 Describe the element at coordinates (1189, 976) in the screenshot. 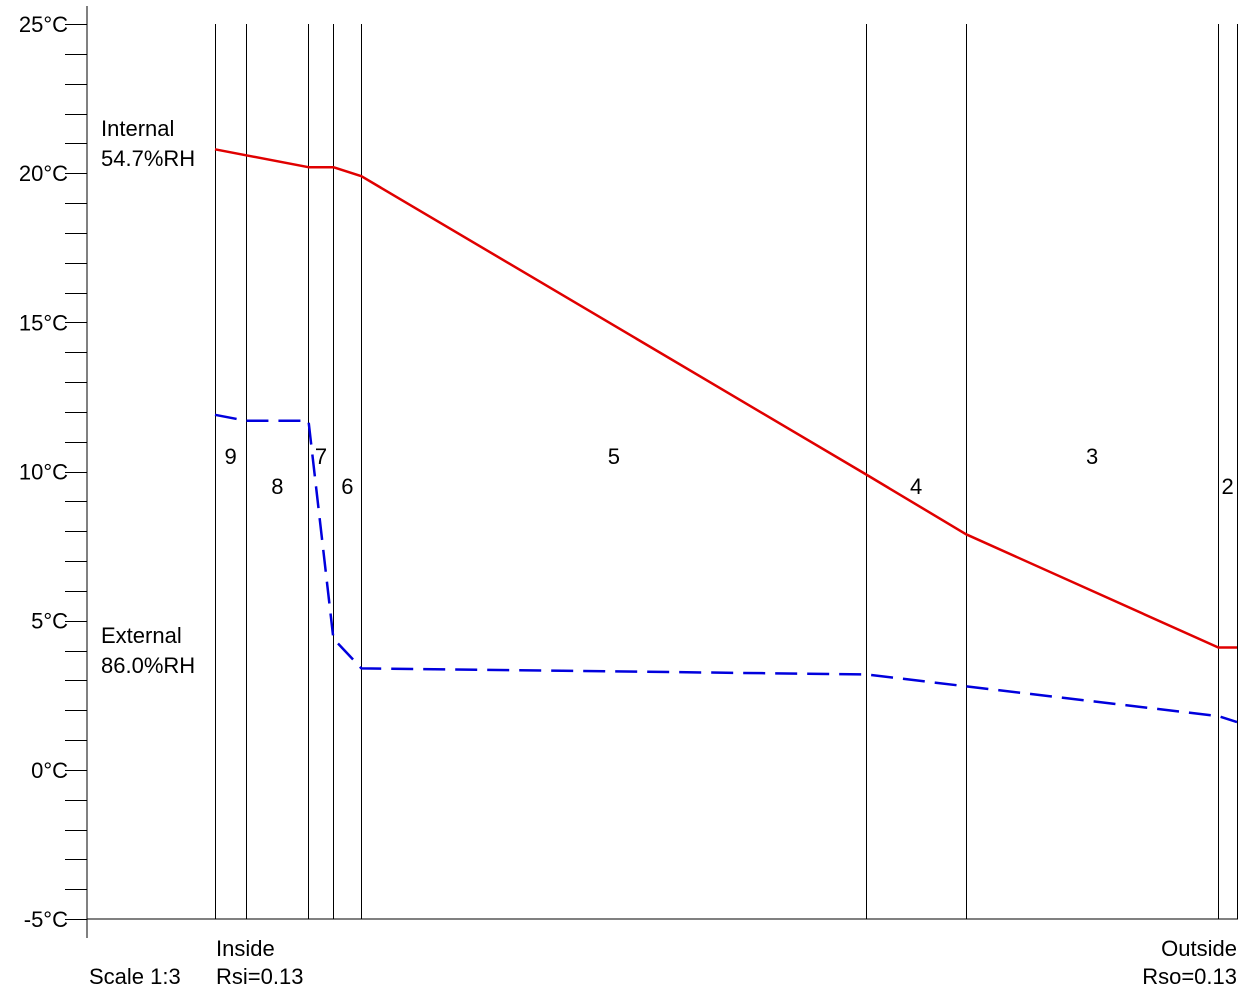

I see `rso-label: Rso=0.13` at that location.